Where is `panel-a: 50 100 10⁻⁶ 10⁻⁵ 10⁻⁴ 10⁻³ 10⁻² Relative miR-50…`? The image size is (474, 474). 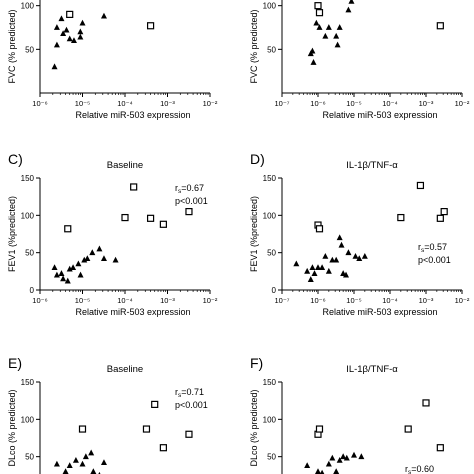 panel-a: 50 100 10⁻⁶ 10⁻⁵ 10⁻⁴ 10⁻³ 10⁻² Relative miR-50… is located at coordinates (112, 60).